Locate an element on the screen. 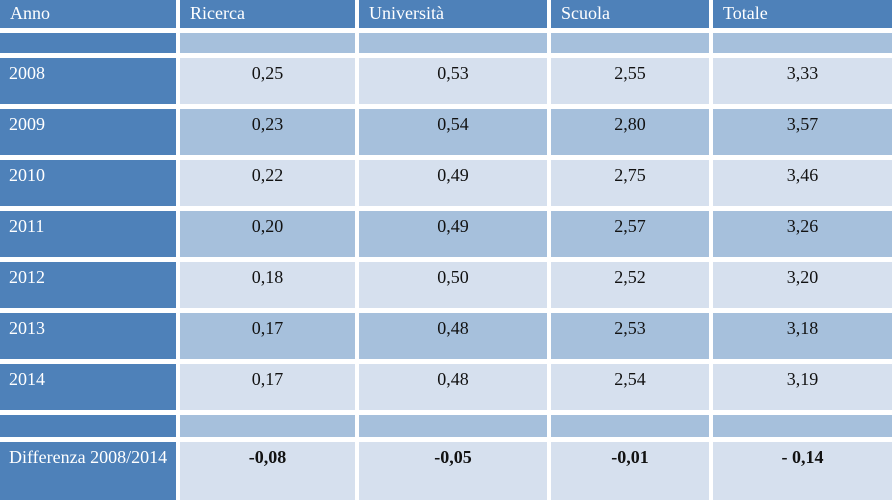 This screenshot has height=500, width=892. value-cell: 0,53 is located at coordinates (453, 81).